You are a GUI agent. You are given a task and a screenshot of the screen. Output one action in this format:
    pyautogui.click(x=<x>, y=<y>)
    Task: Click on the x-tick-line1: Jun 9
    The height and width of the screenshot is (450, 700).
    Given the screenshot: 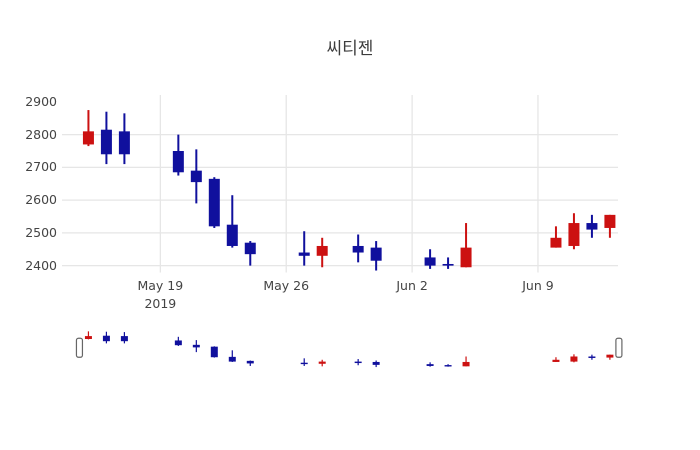 What is the action you would take?
    pyautogui.click(x=538, y=285)
    